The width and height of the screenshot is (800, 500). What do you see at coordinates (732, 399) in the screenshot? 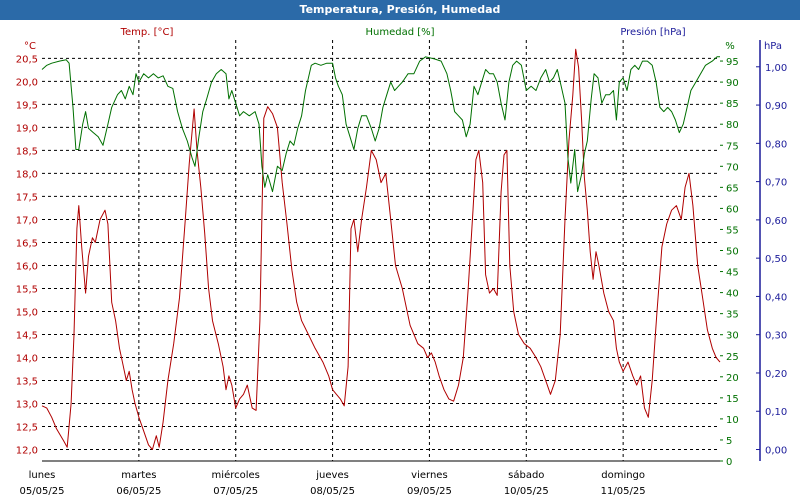
I see `humidity-tick-label: 15` at bounding box center [732, 399].